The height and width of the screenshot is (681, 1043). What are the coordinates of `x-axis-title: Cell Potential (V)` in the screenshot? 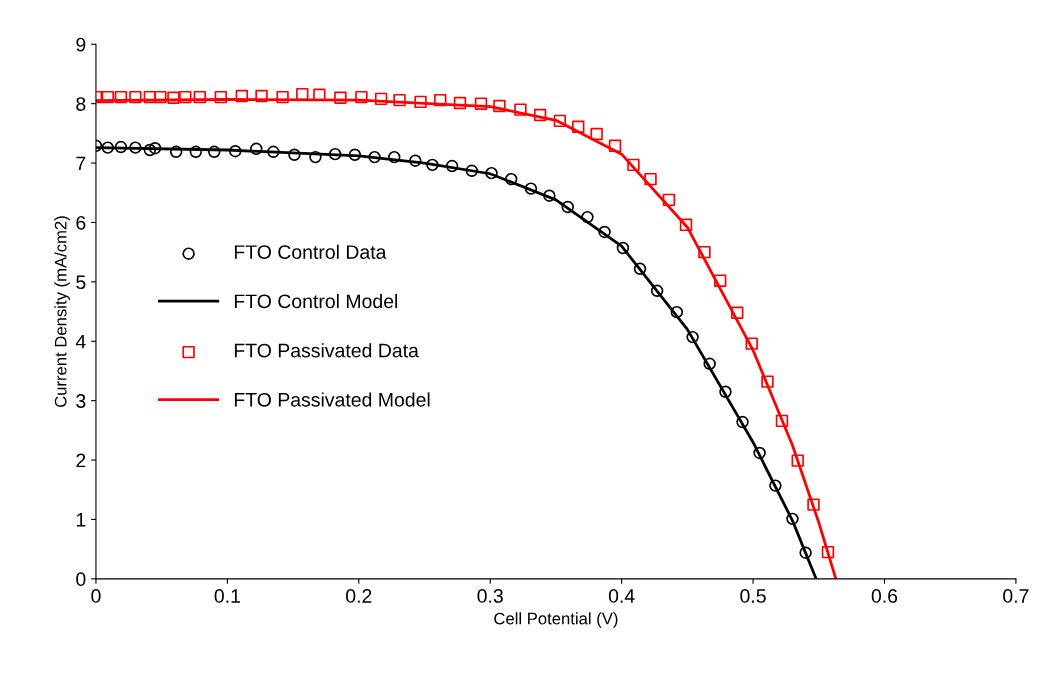 It's located at (556, 620).